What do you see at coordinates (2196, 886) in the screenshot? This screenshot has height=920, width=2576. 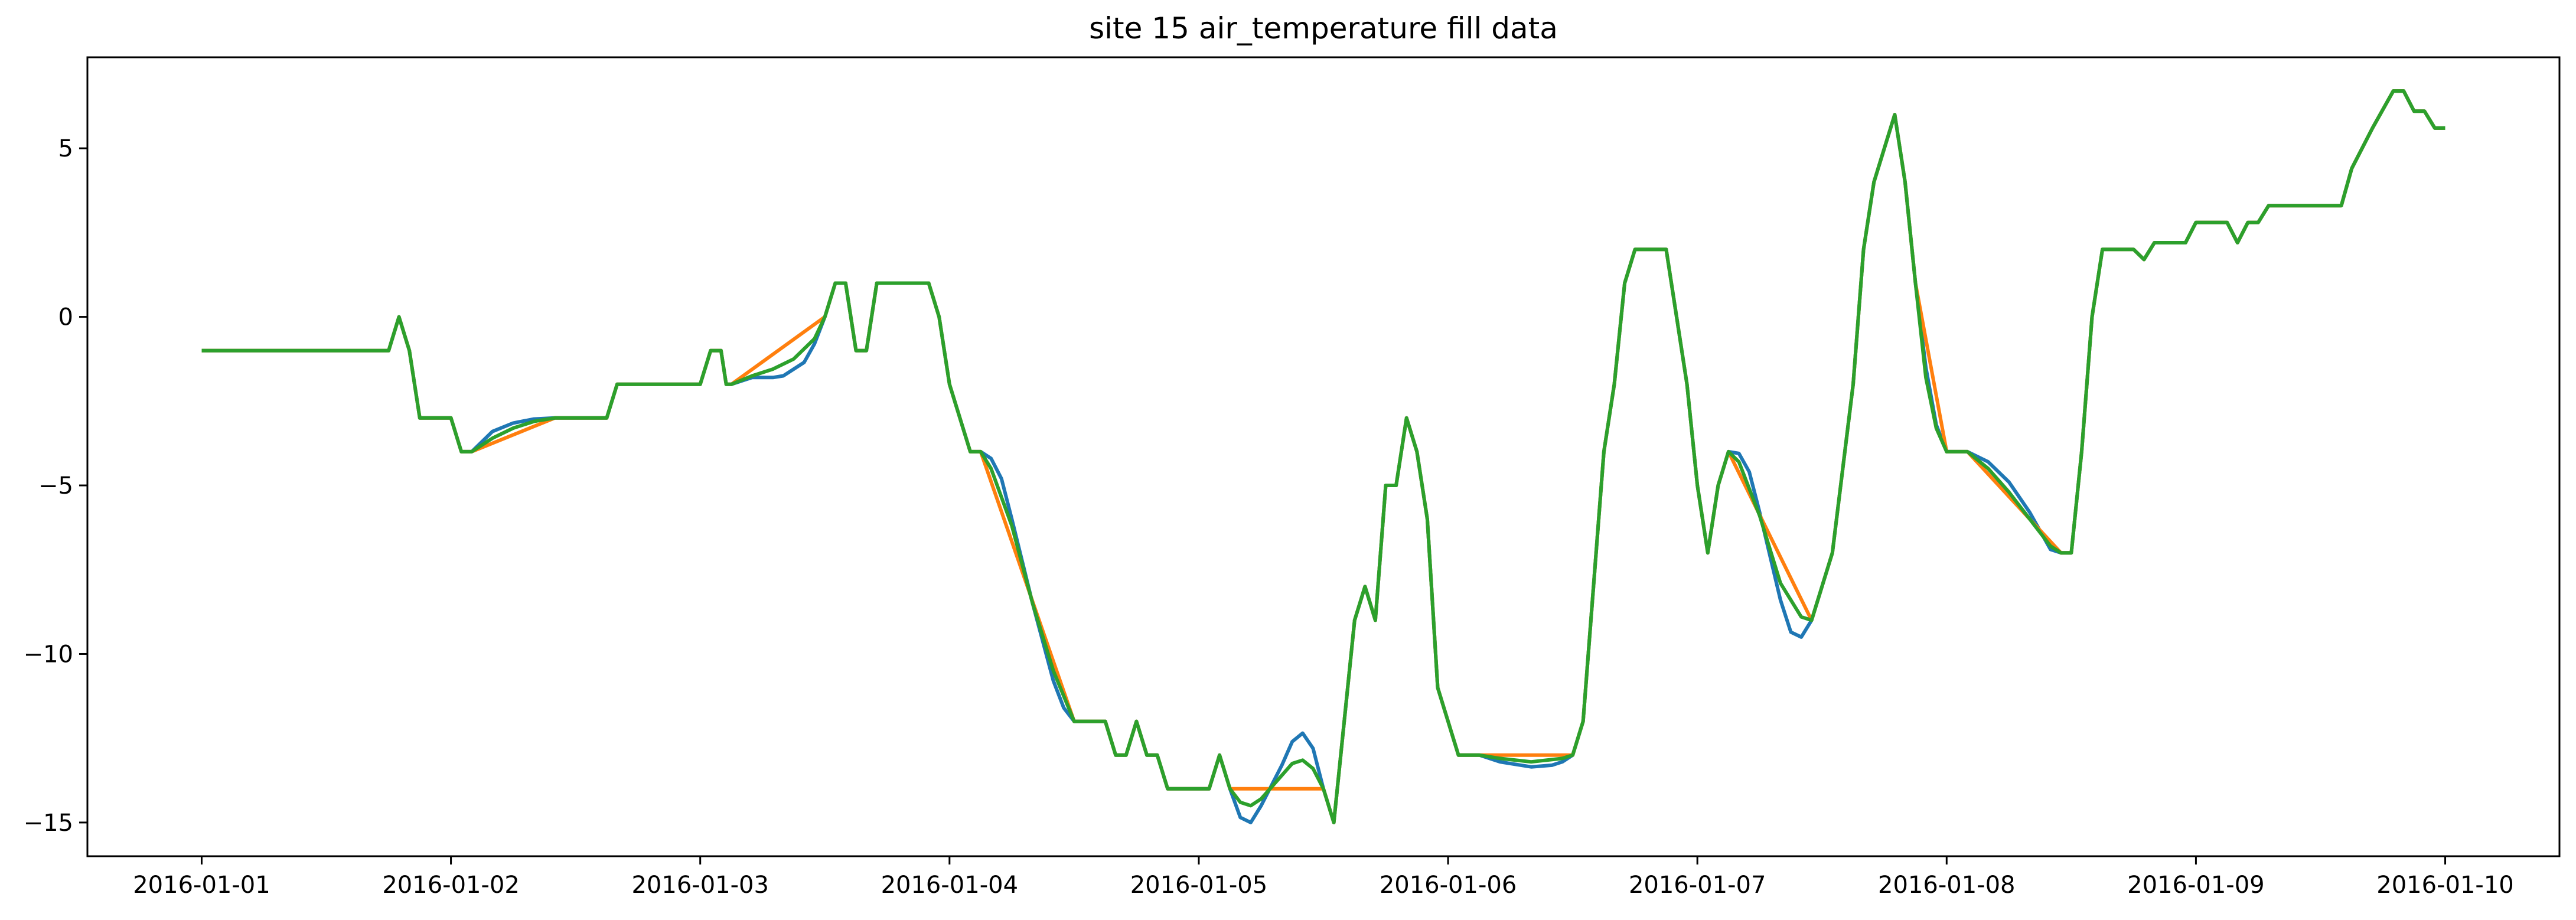 I see `x-tick-label: 2016-01-09` at bounding box center [2196, 886].